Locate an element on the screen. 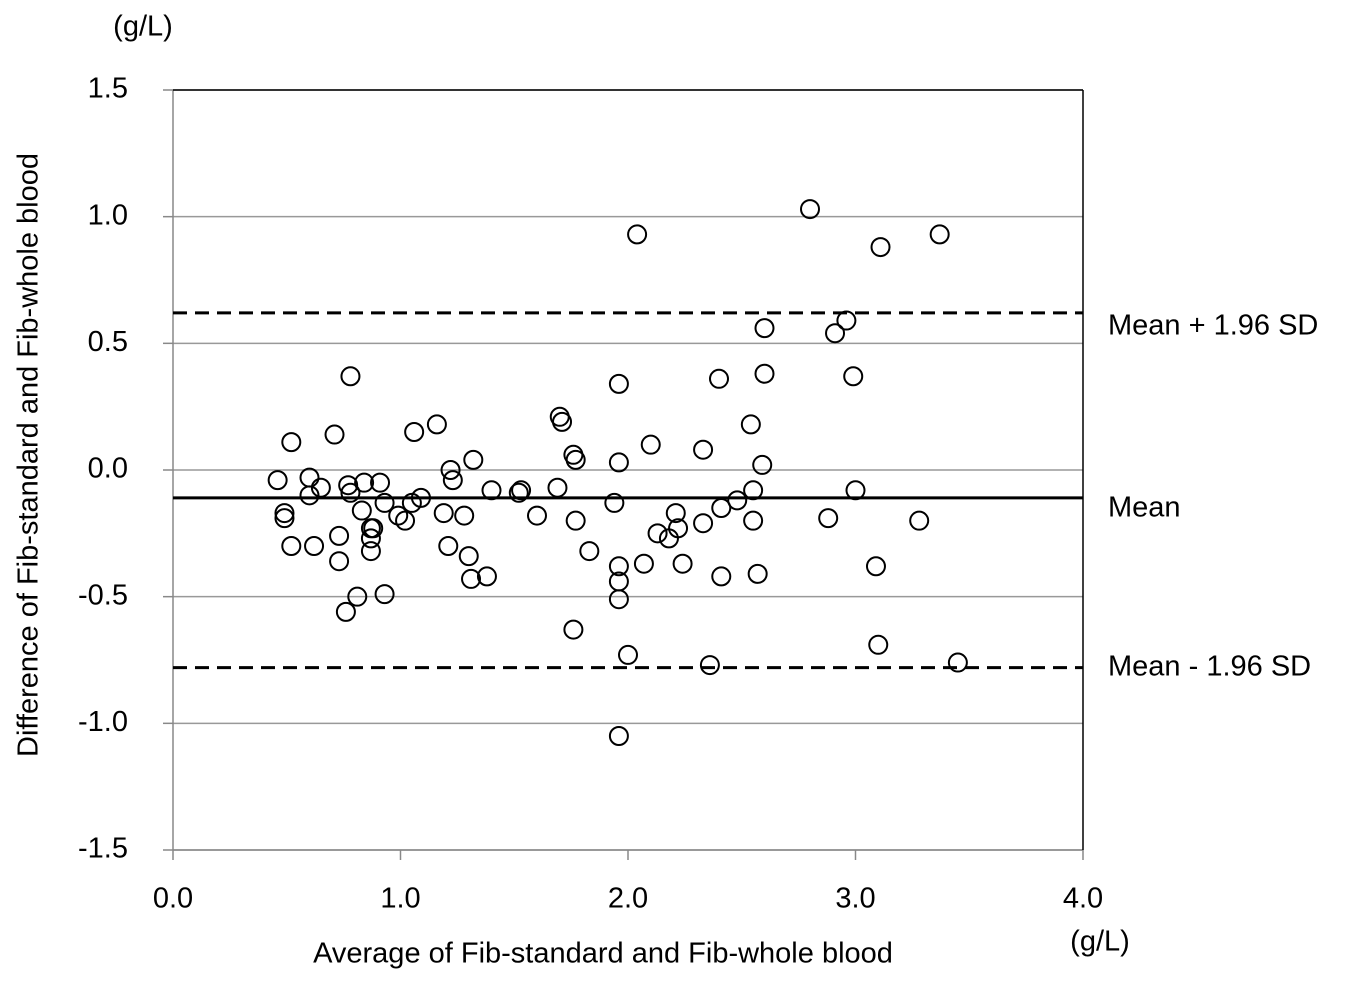 The width and height of the screenshot is (1365, 983). x-unit: (g/L) is located at coordinates (1100, 942).